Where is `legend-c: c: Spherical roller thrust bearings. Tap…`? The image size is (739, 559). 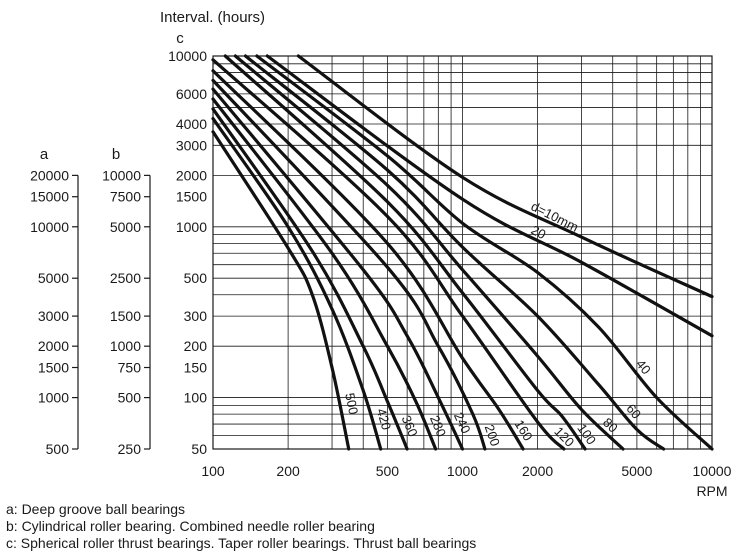 legend-c: c: Spherical roller thrust bearings. Tap… is located at coordinates (241, 543).